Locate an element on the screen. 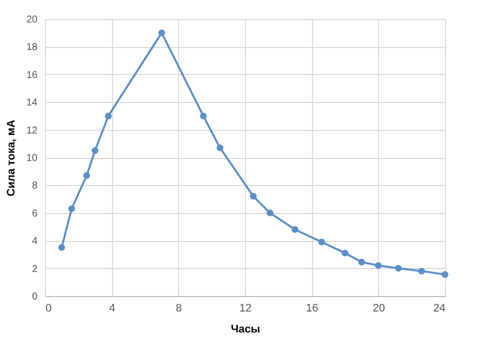 The width and height of the screenshot is (481, 353). x-tick-label: 4 is located at coordinates (112, 308).